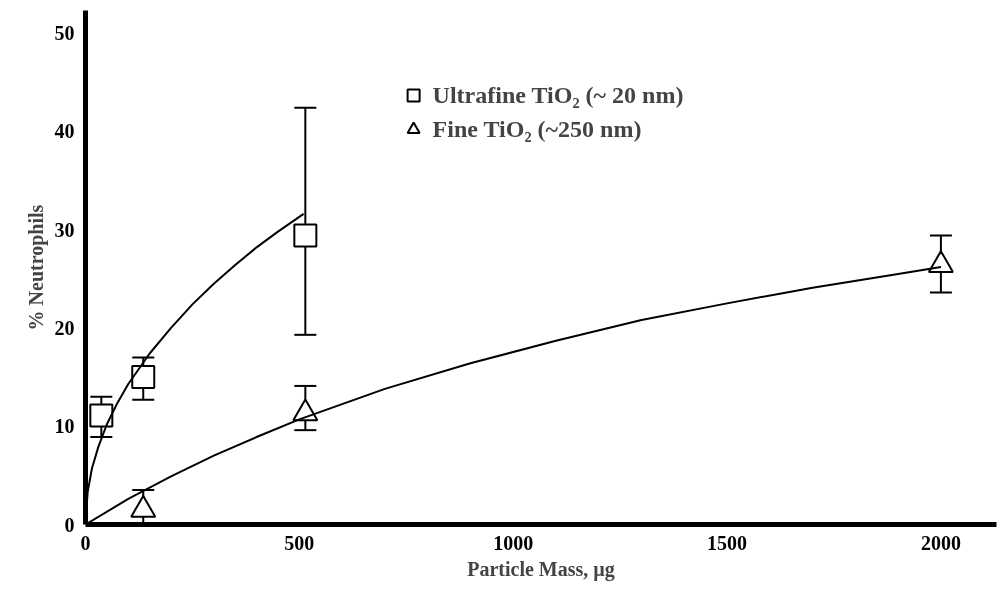 Image resolution: width=1001 pixels, height=594 pixels. I want to click on x-tick-label: 1500, so click(727, 542).